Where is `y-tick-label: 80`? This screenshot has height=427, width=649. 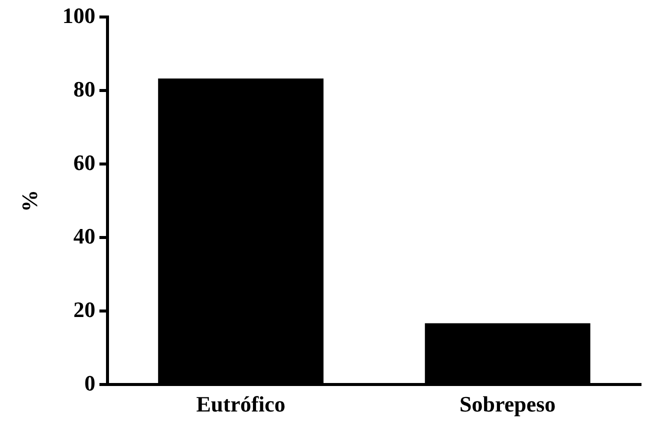
y-tick-label: 80 is located at coordinates (84, 89).